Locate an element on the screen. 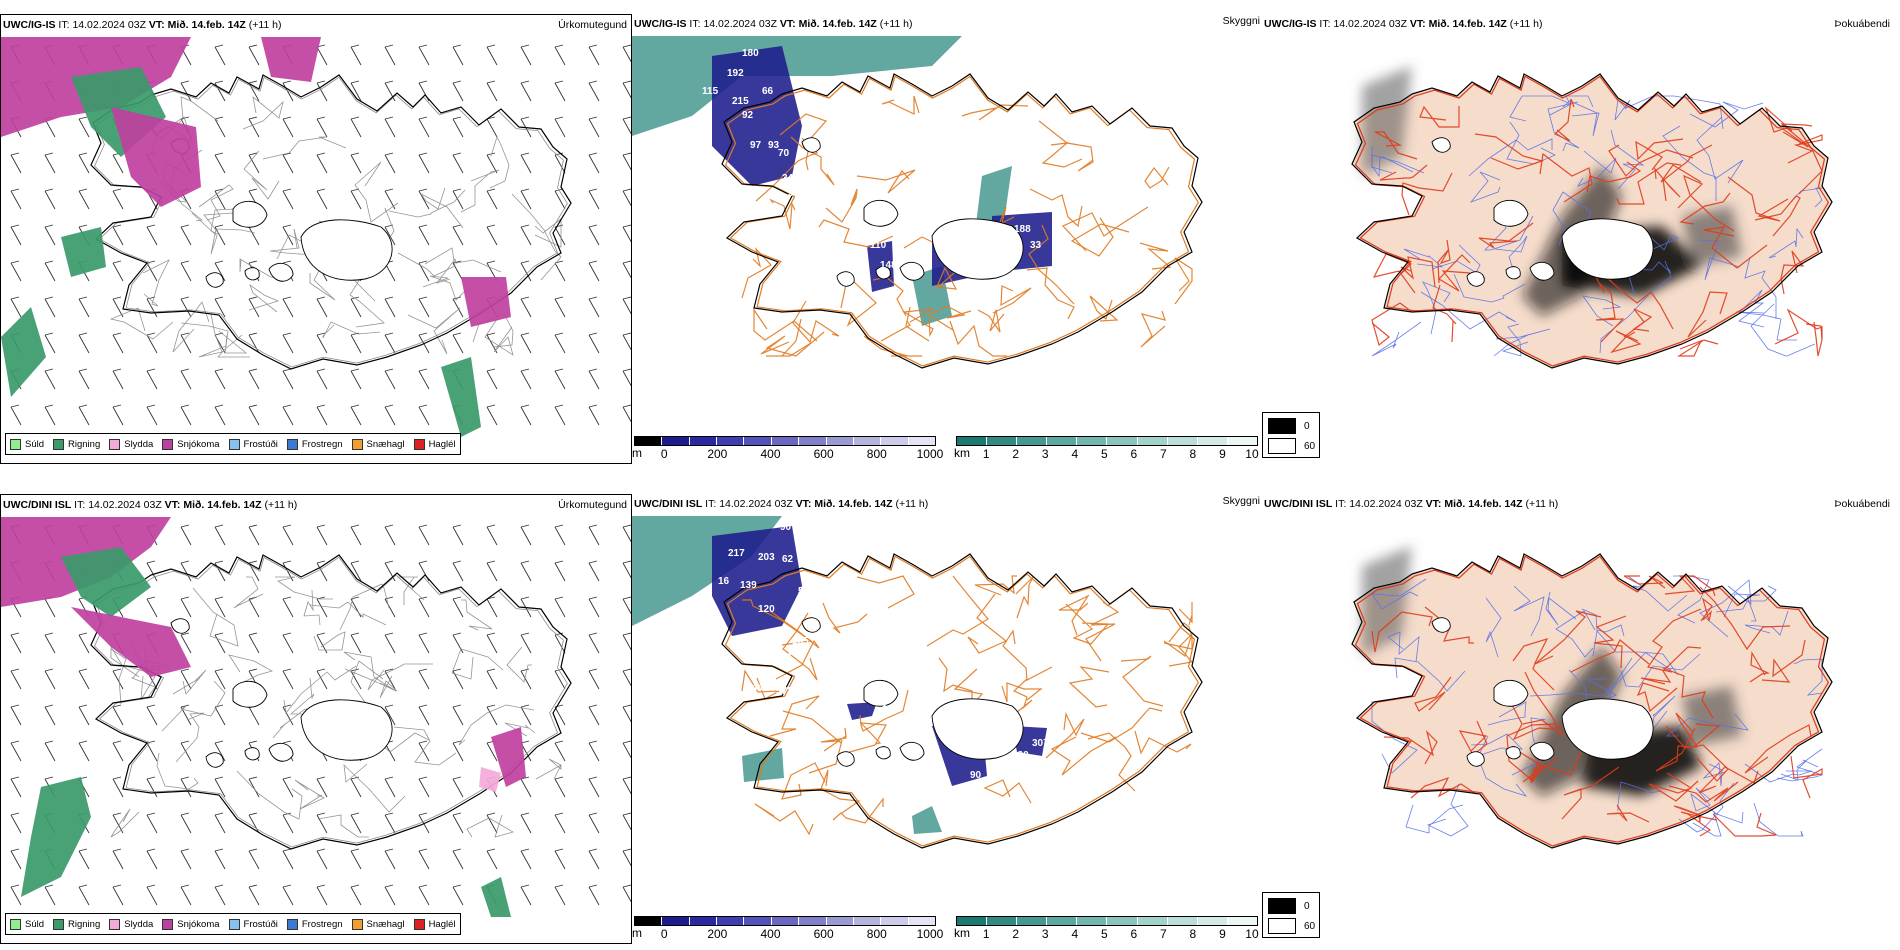 This screenshot has height=950, width=1900. colorbar-tick: 7 is located at coordinates (1163, 934).